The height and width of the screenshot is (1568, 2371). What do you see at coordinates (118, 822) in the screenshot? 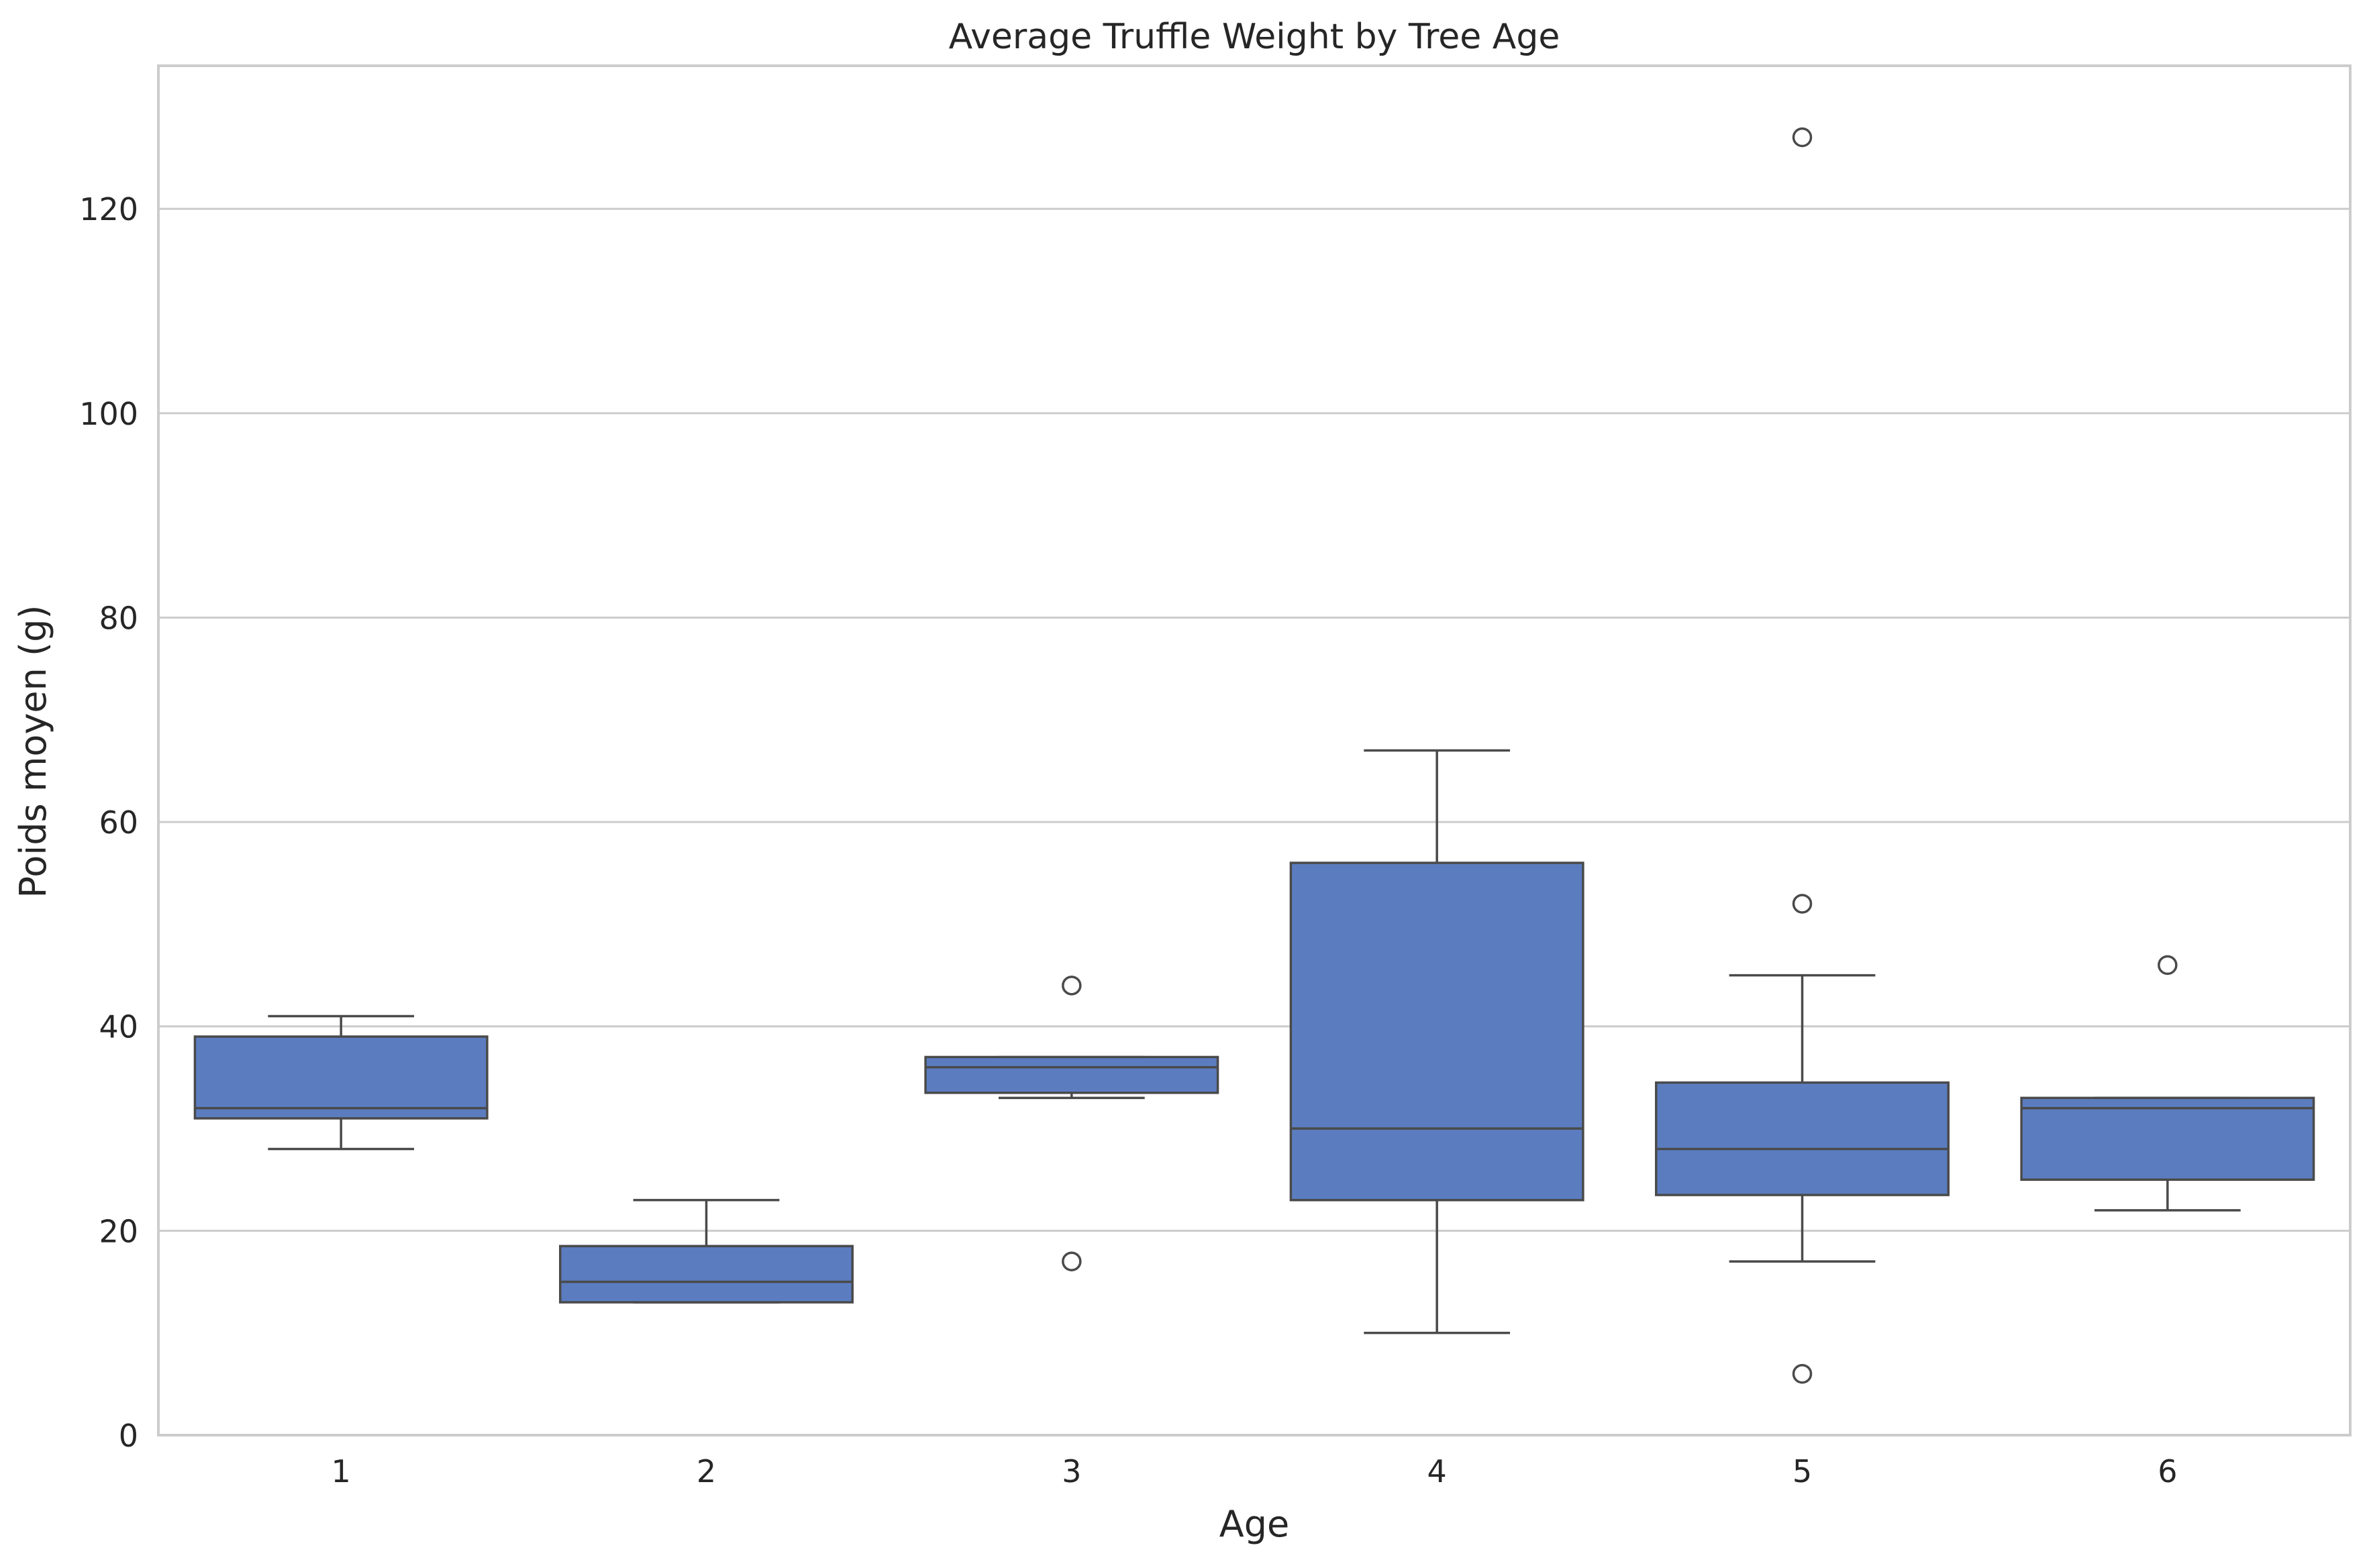
I see `y-tick-label: 60` at bounding box center [118, 822].